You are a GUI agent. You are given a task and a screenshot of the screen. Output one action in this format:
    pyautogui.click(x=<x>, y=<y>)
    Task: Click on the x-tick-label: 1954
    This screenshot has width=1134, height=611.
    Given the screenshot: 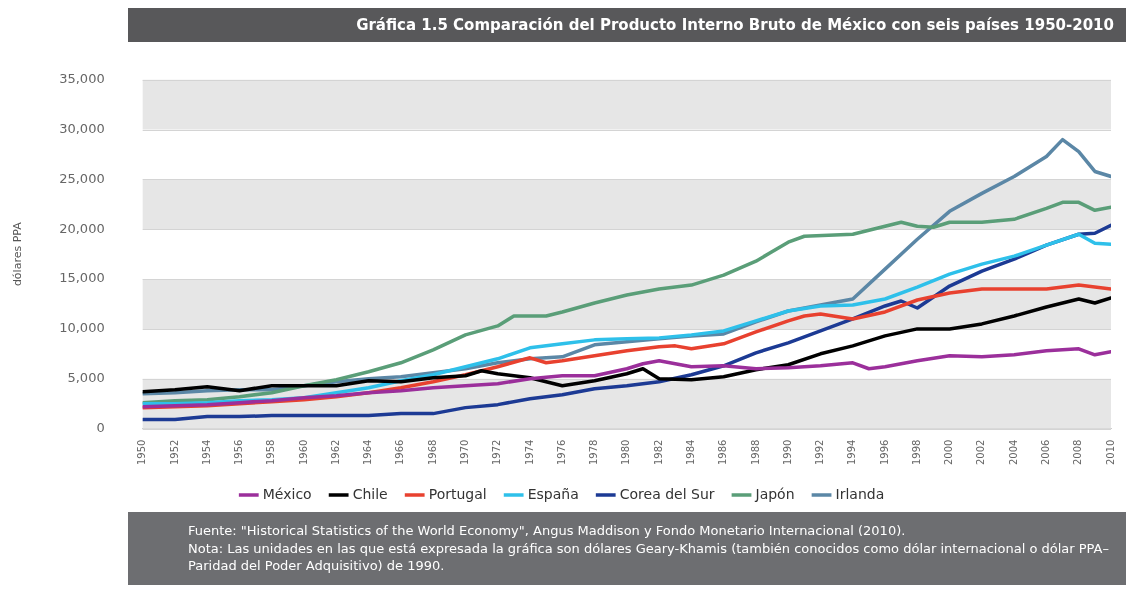 What is the action you would take?
    pyautogui.click(x=206, y=452)
    